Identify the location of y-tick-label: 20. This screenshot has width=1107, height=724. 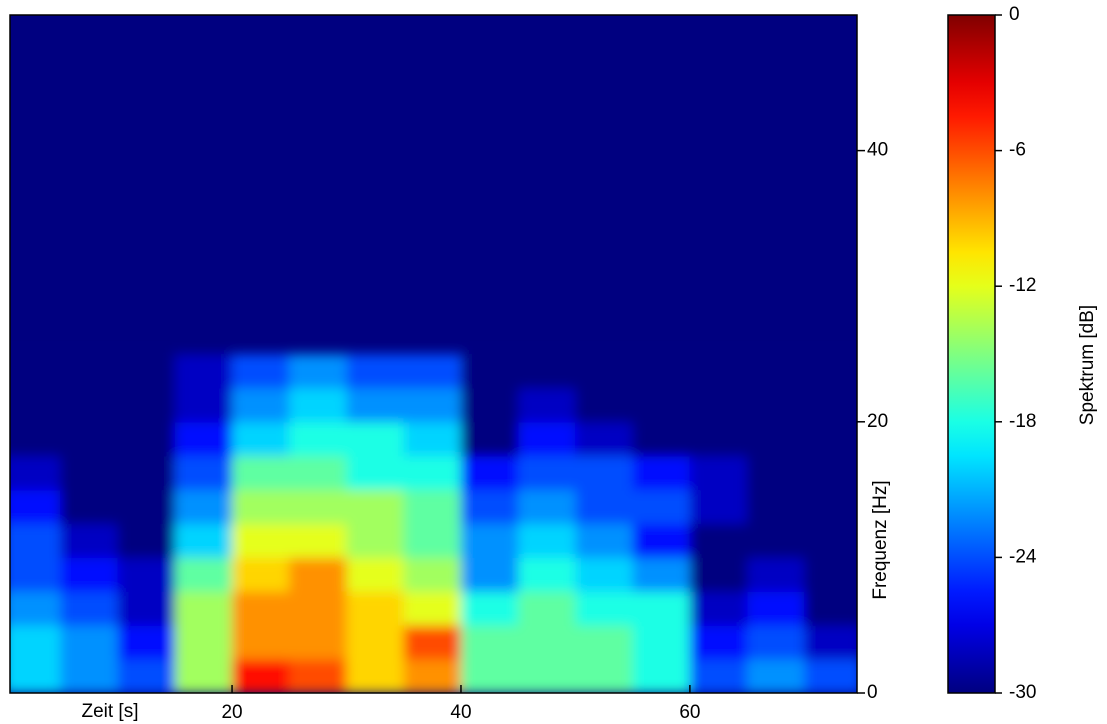
(877, 421).